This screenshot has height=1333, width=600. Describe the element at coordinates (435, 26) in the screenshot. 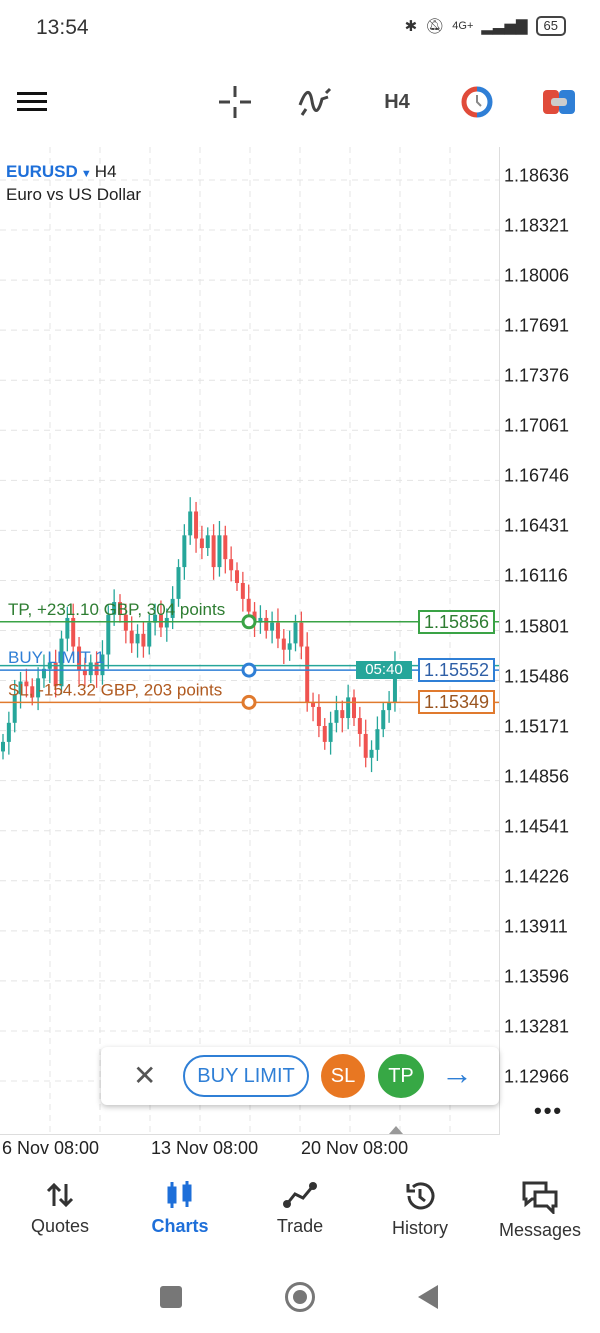

I see `bell-off-icon: 🔕︎` at that location.